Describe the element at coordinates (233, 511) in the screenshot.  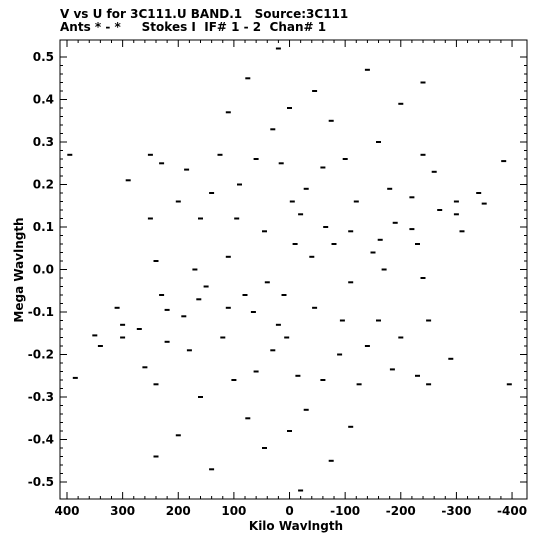
I see `x-tick-label: 100` at that location.